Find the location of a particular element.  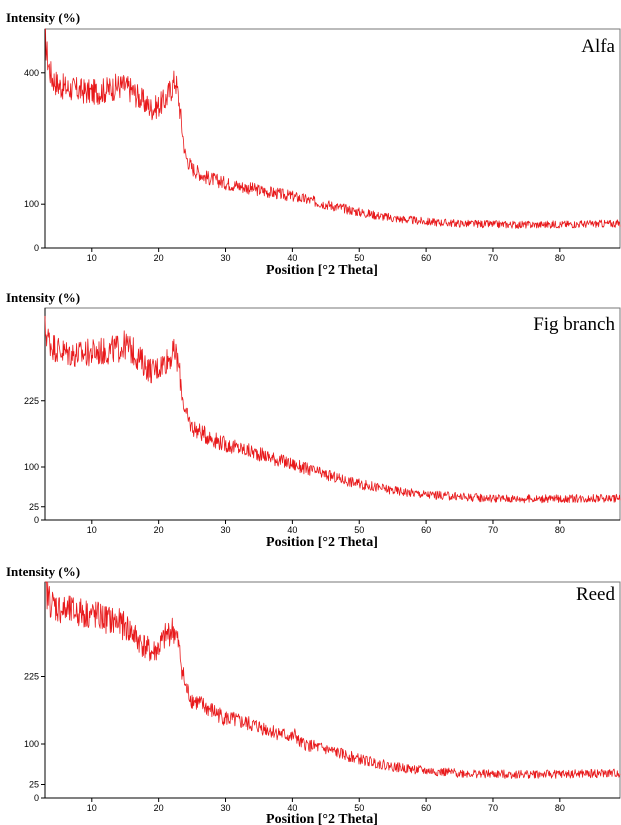

y-ticks: 0 100 400 is located at coordinates (34, 160).